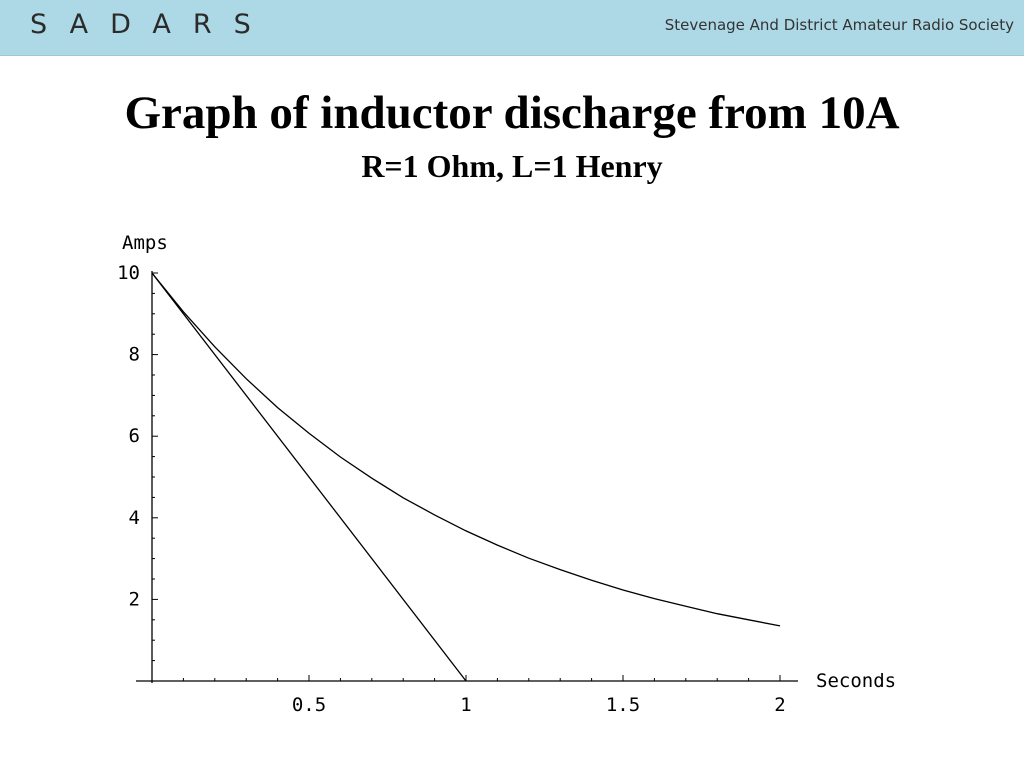 Image resolution: width=1024 pixels, height=768 pixels. What do you see at coordinates (512, 166) in the screenshot?
I see `slide-subtitle: R=1 Ohm, L=1 Henry` at bounding box center [512, 166].